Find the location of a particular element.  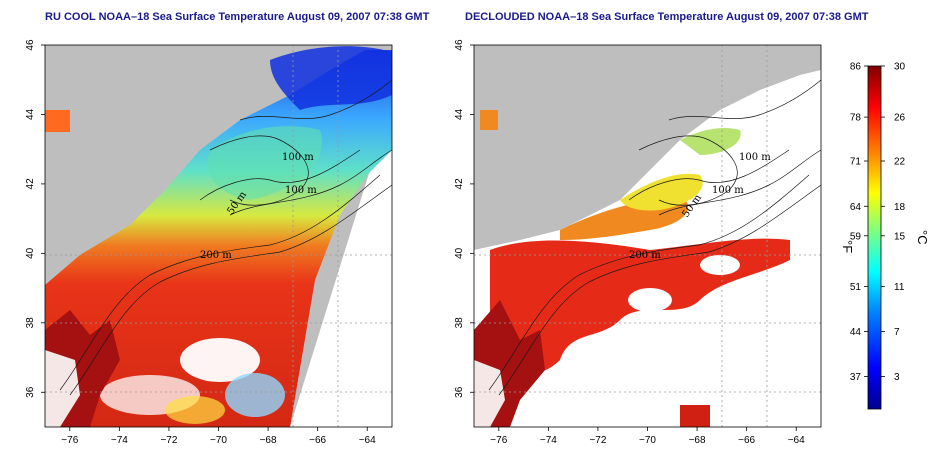

fahrenheit-tick: 51 is located at coordinates (856, 287).